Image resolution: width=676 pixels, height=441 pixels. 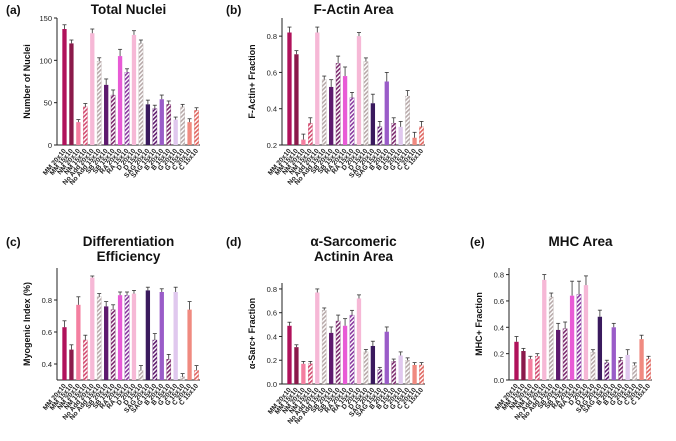 I want to click on y-tick-label-a: 100, so click(x=45, y=60).